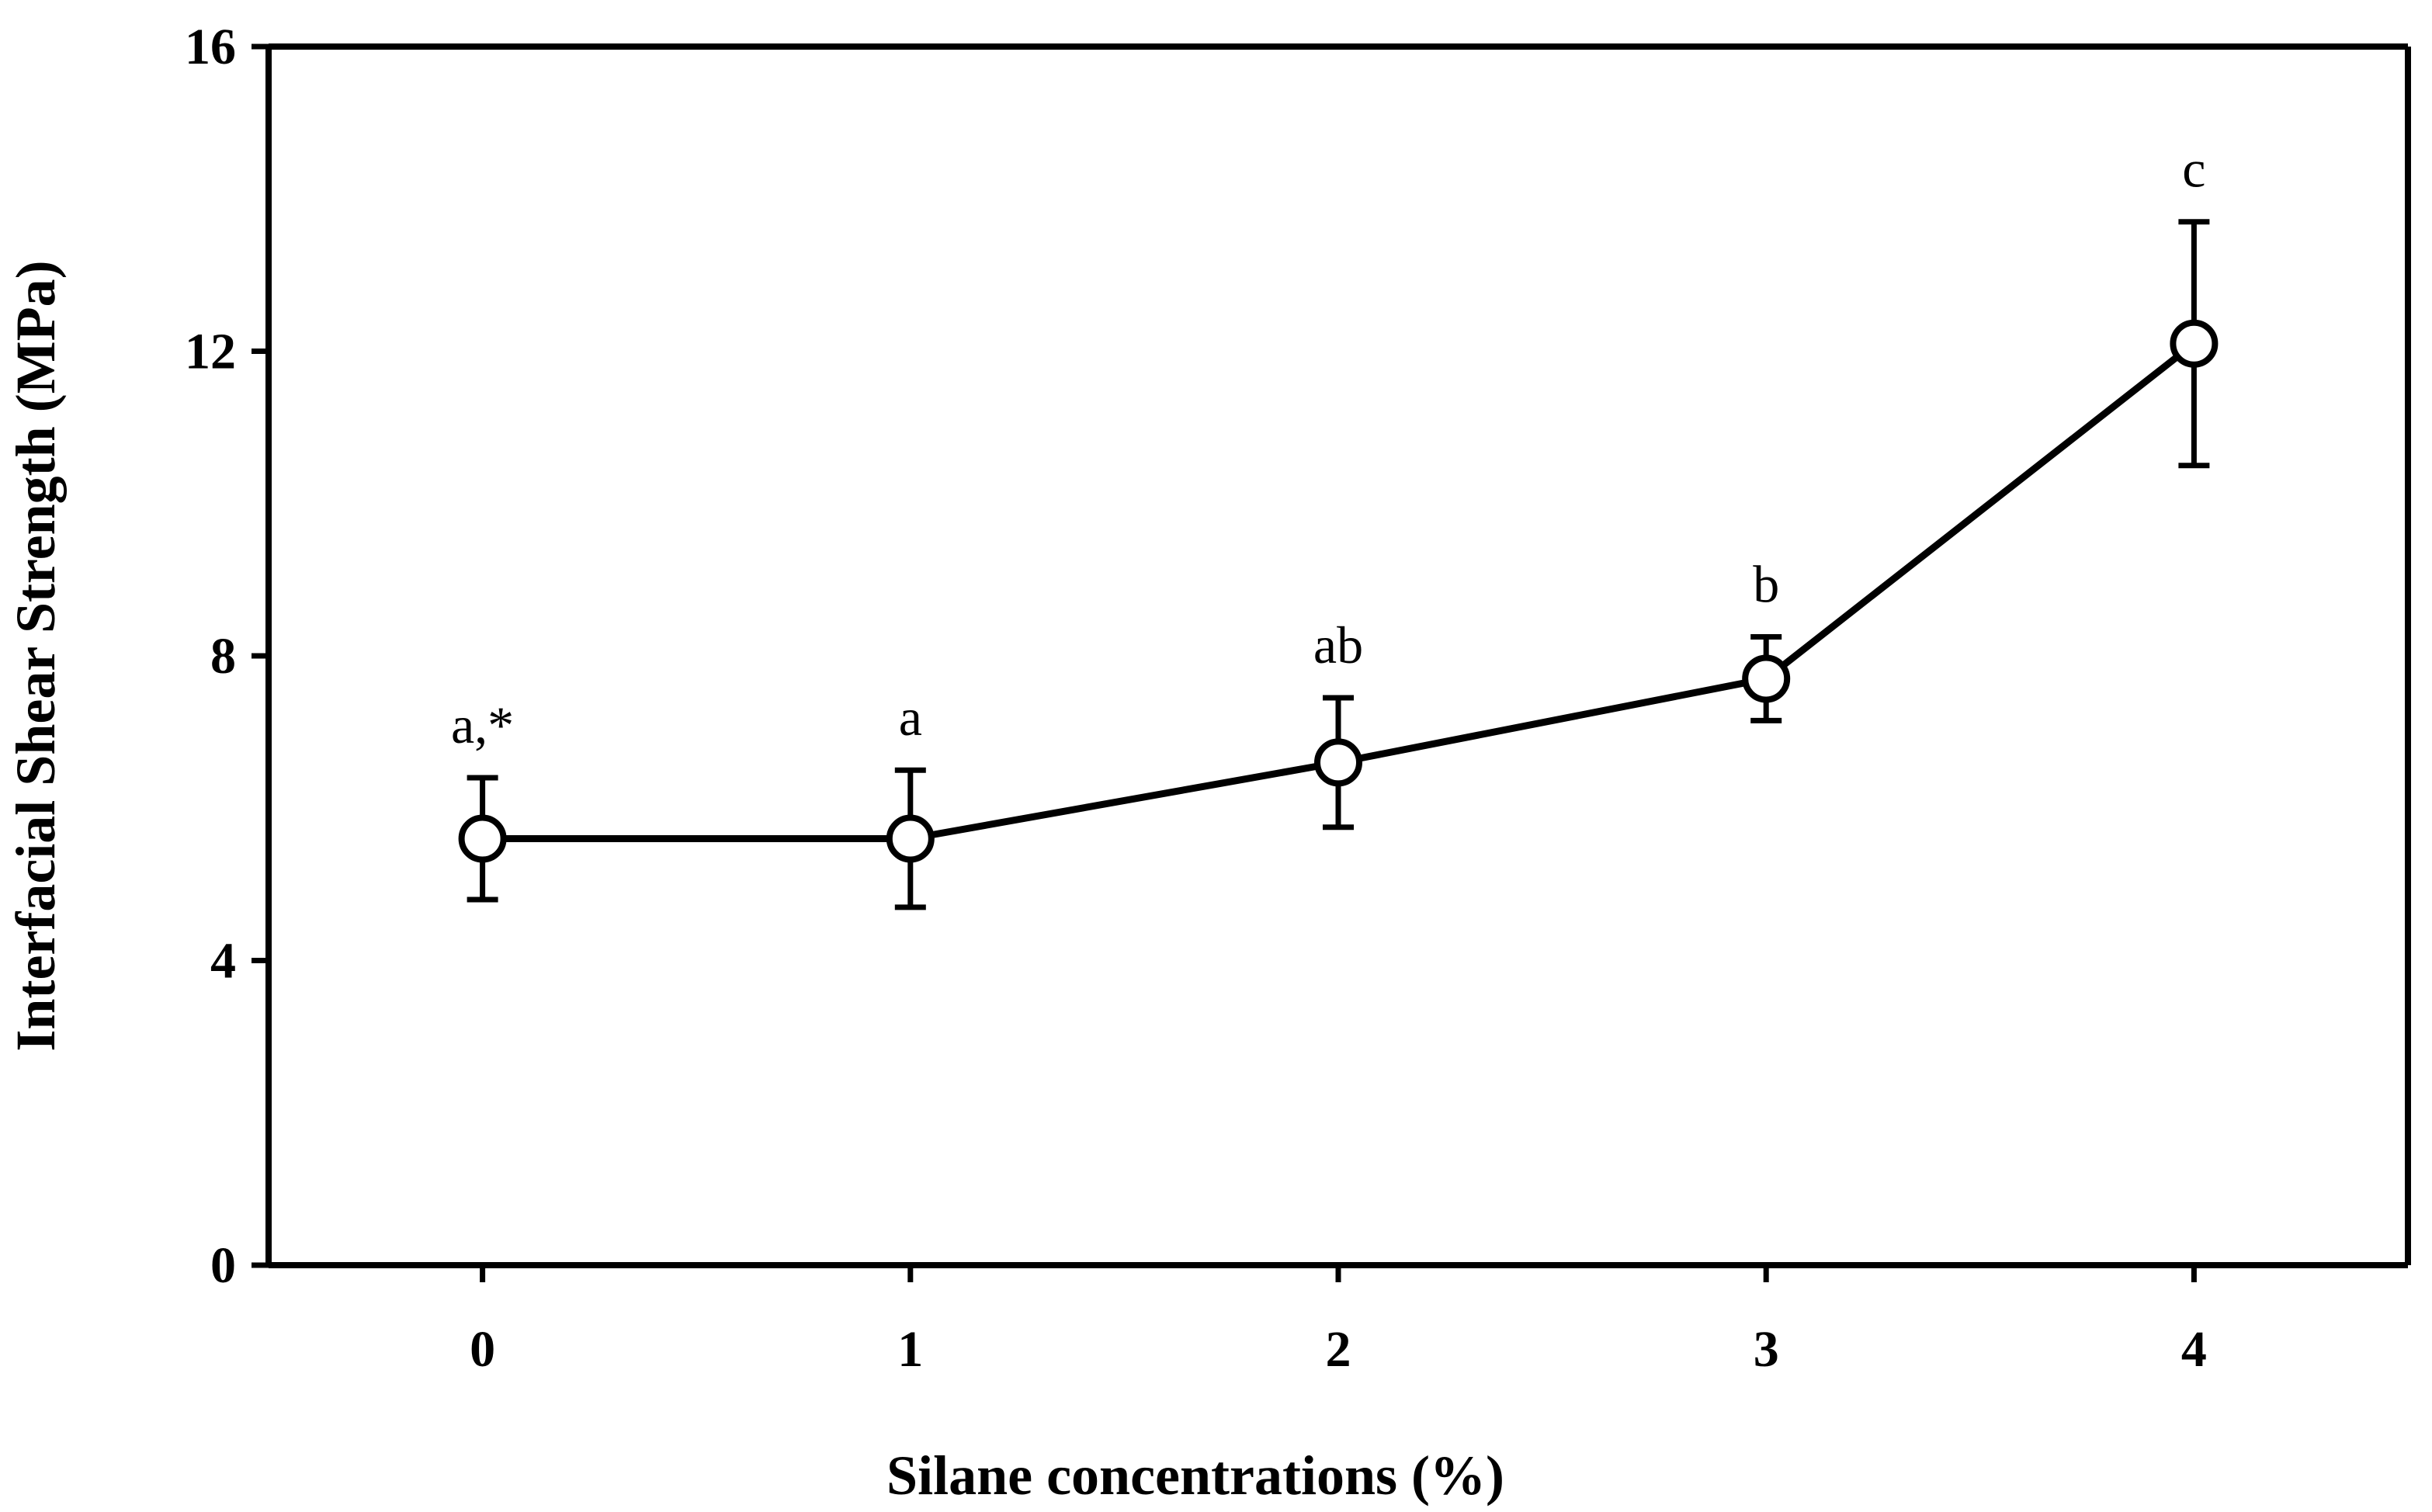  Describe the element at coordinates (2193, 169) in the screenshot. I see `significance-label: c` at that location.